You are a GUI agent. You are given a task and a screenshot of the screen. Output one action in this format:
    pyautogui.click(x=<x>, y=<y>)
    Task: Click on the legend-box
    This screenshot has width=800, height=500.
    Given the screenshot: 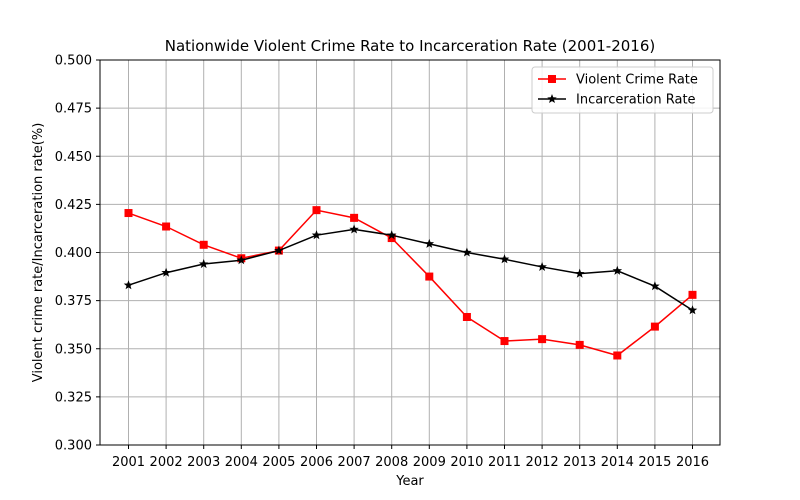 What is the action you would take?
    pyautogui.click(x=622, y=90)
    